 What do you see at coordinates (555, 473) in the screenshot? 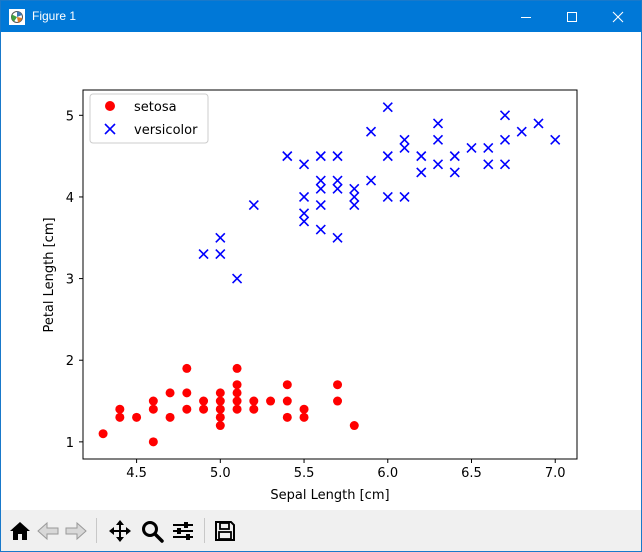
I see `x-tick-label: 7.0` at bounding box center [555, 473].